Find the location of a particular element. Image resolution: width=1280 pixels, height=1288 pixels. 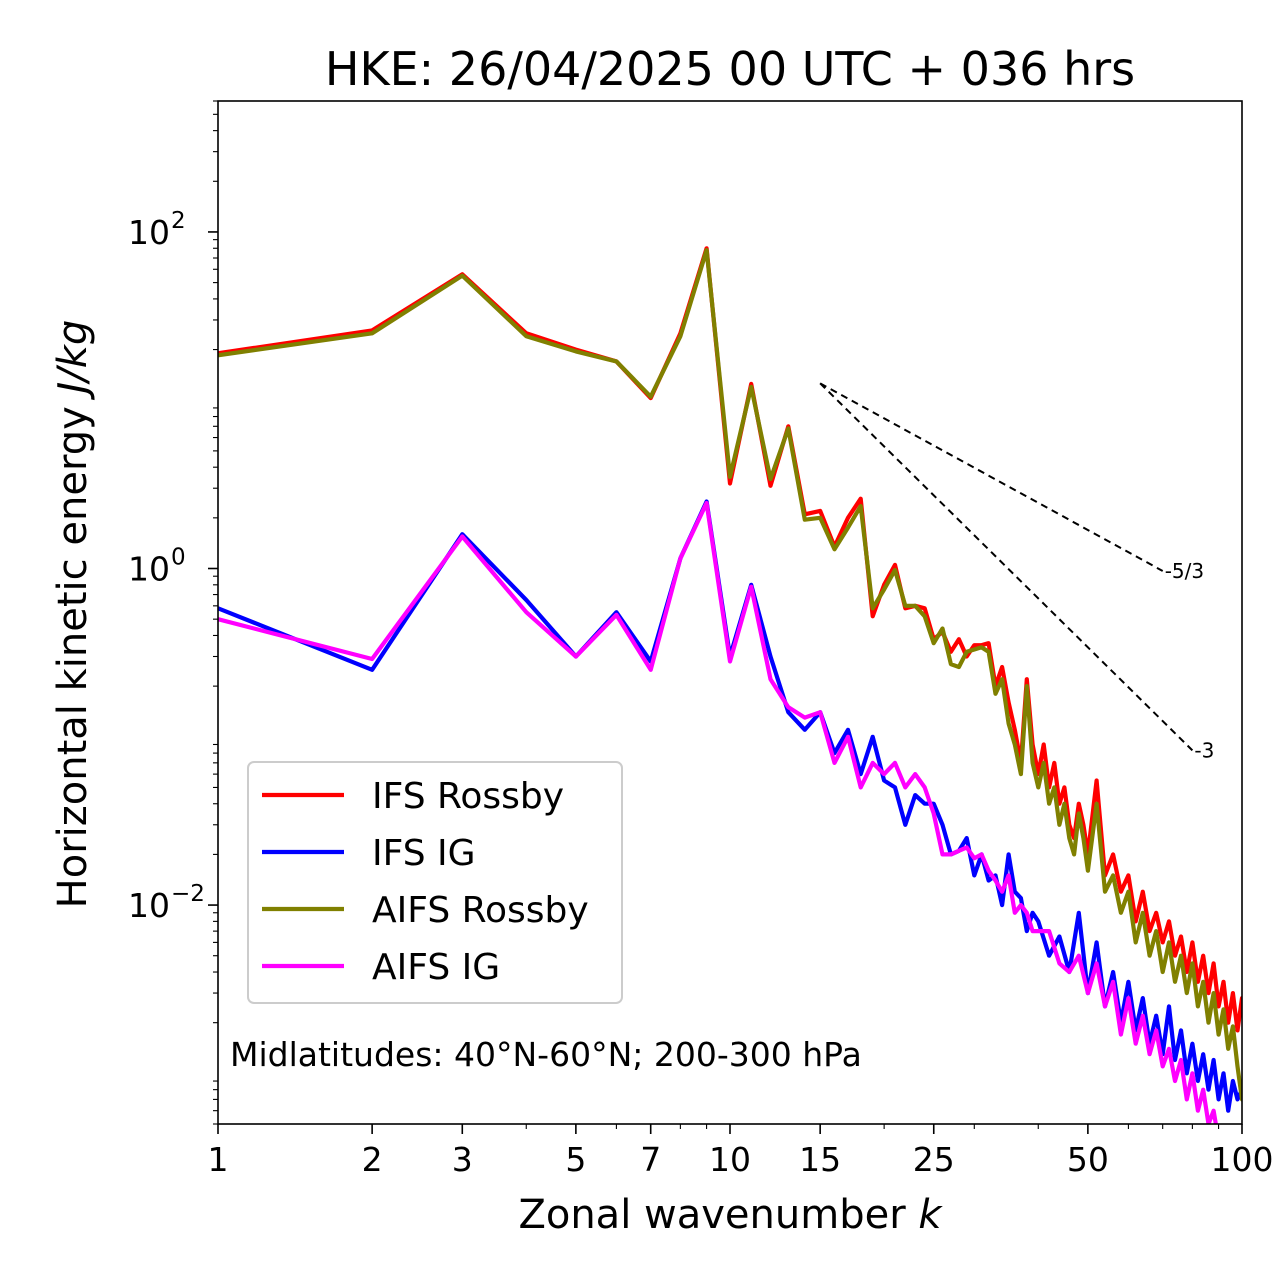

legend: IFS Rossby IFS IG AIFS Rossby AIFS IG is located at coordinates (435, 882).